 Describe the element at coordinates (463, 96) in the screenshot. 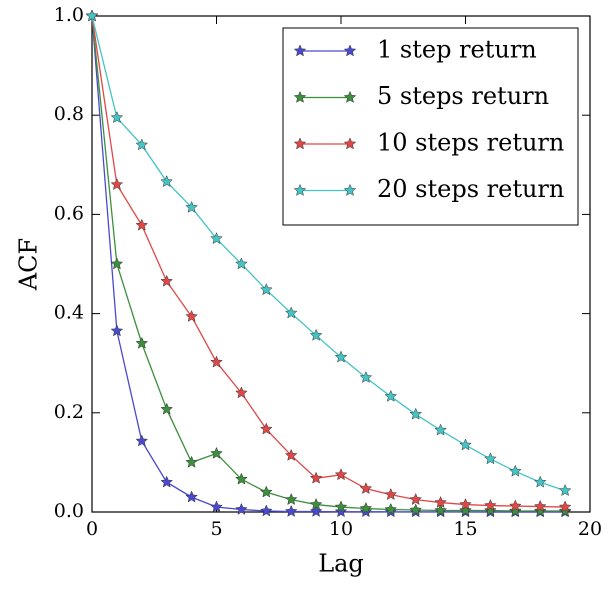

I see `legend-label: 5 steps return` at that location.